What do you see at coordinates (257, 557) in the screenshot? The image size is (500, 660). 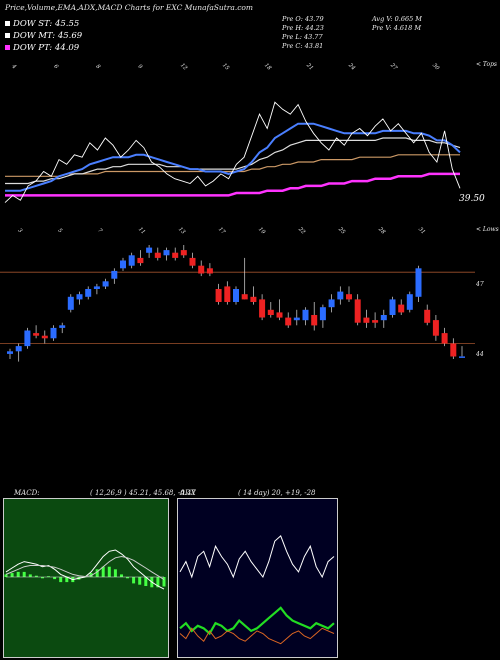 I see `adx-line-di-white` at bounding box center [257, 557].